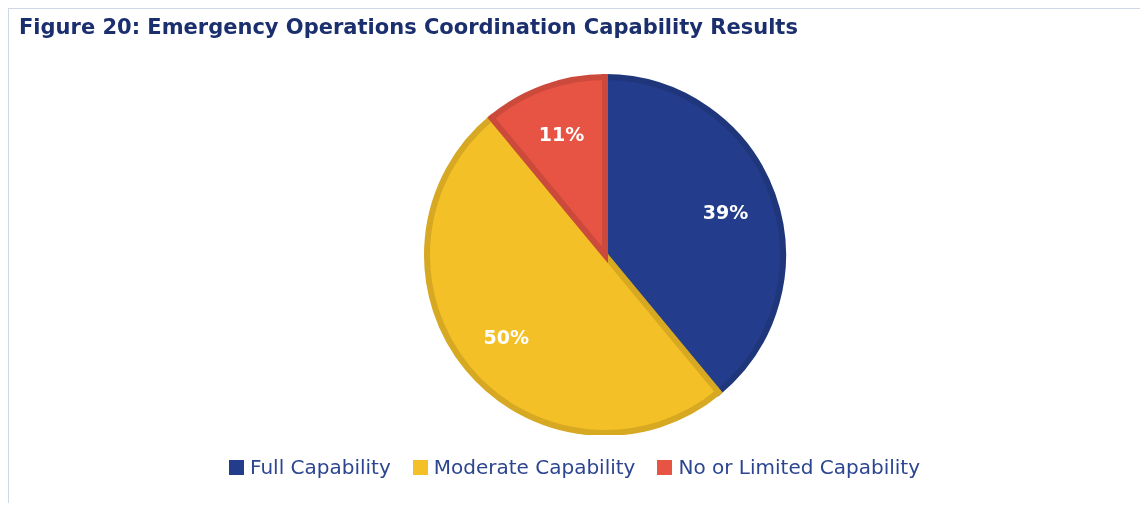  What do you see at coordinates (534, 467) in the screenshot?
I see `legend-label: Moderate Capability` at bounding box center [534, 467].